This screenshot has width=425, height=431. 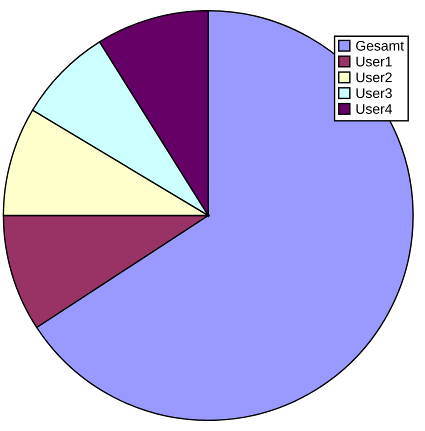 I want to click on legend-label: User3, so click(x=374, y=93).